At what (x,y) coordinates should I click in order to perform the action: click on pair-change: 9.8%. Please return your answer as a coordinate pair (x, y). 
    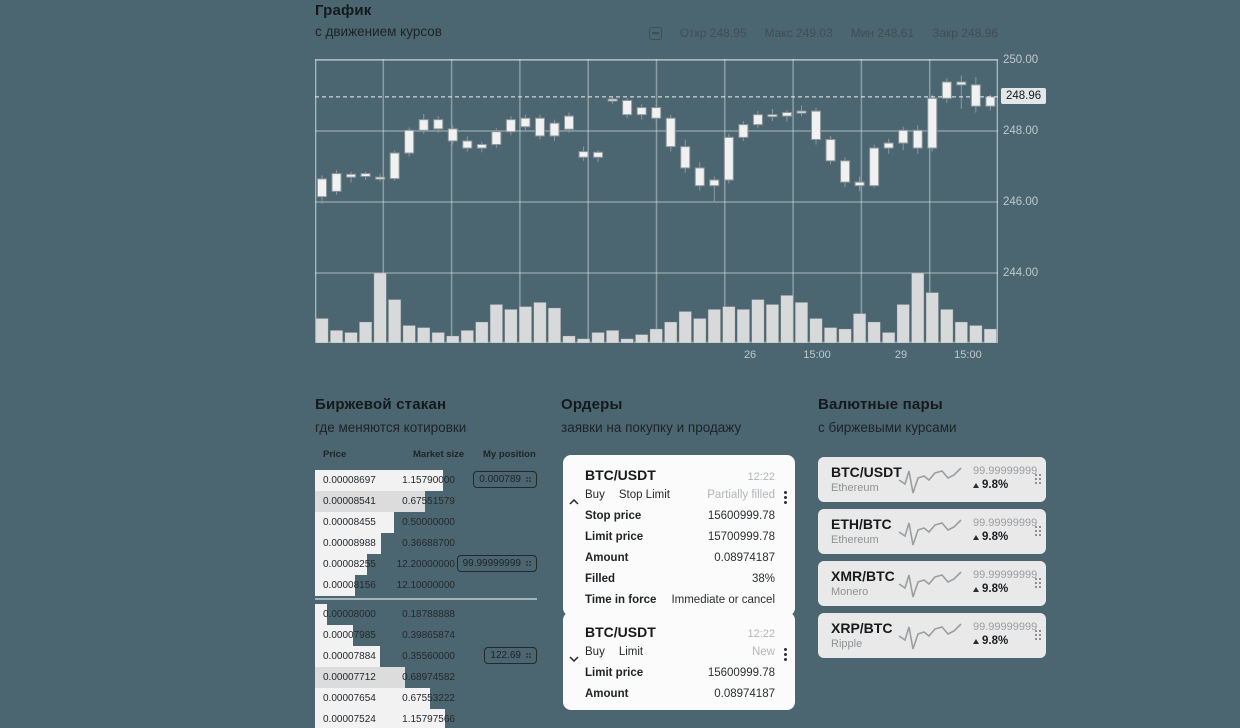
    Looking at the image, I should click on (990, 641).